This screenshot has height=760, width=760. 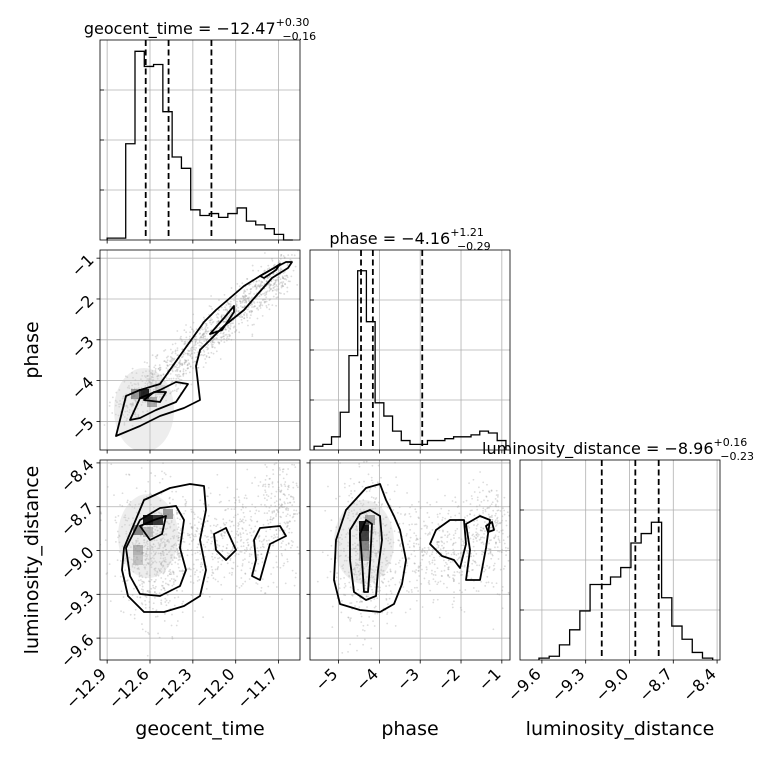 I want to click on density-cell, so click(x=136, y=394).